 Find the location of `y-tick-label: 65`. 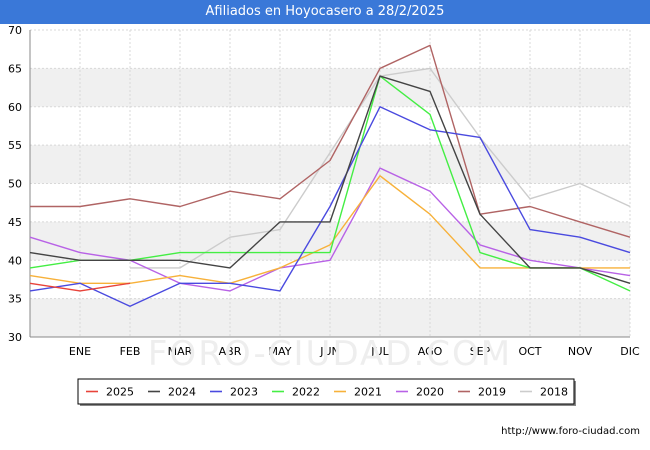

y-tick-label: 65 is located at coordinates (15, 68).